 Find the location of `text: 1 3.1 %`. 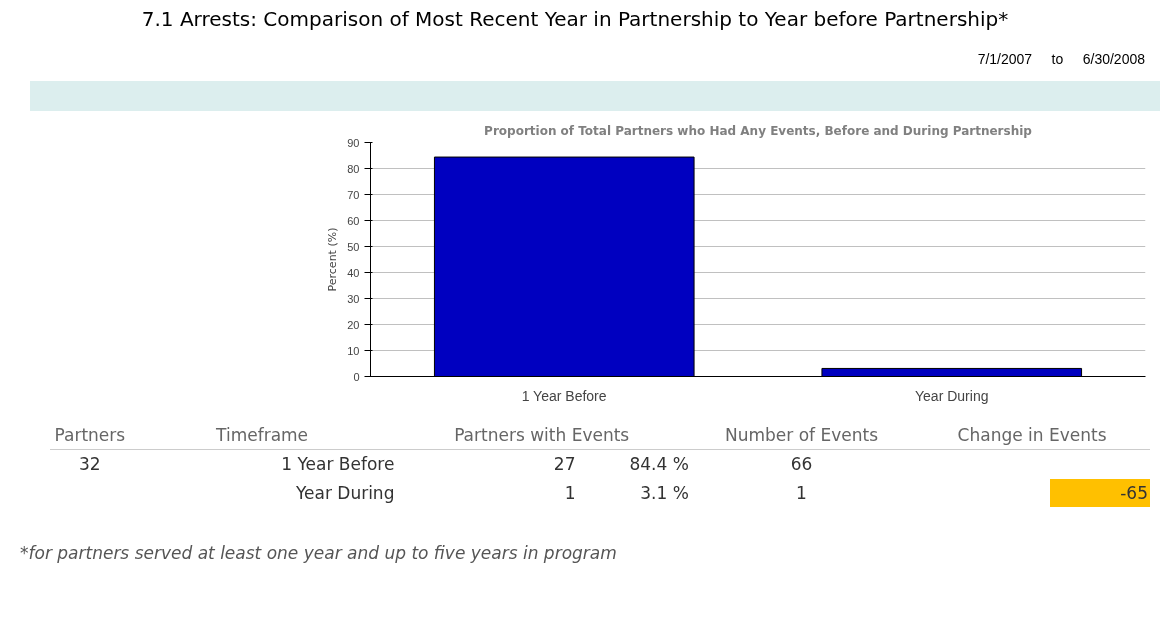

text: 1 3.1 % is located at coordinates (626, 492).